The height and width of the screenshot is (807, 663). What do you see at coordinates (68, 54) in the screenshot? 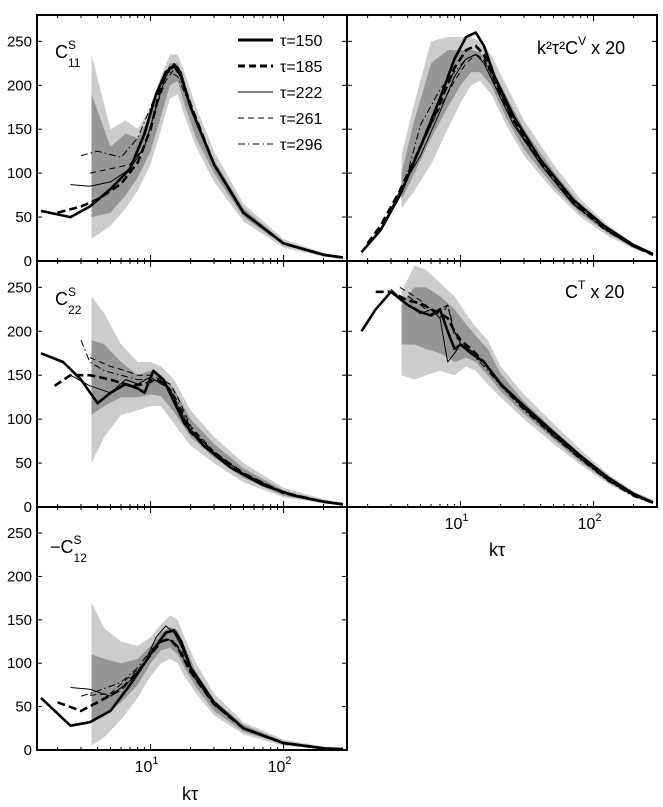
I see `panel-title-c11: CS 11` at bounding box center [68, 54].